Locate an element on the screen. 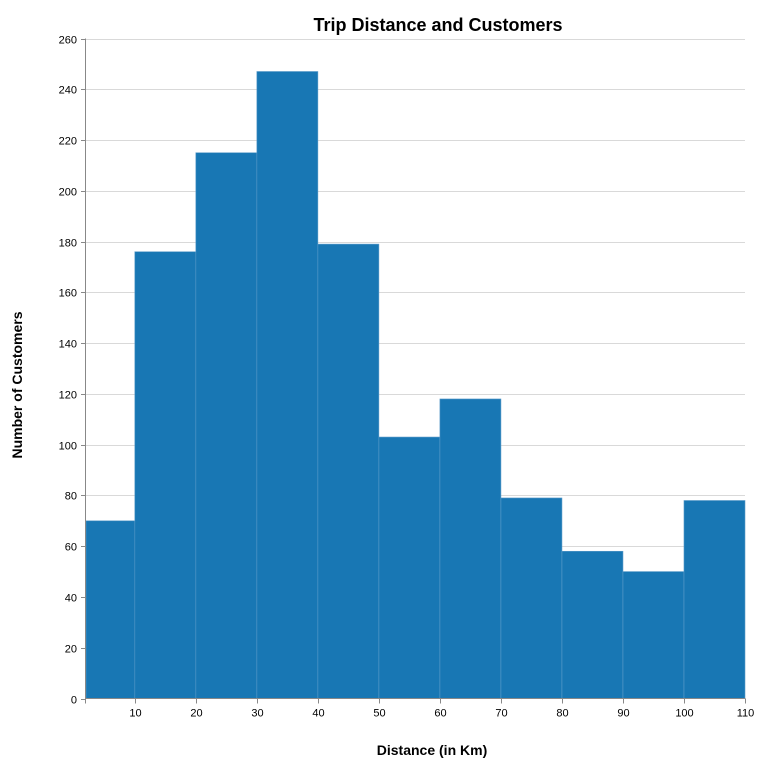  chart-title: Trip Distance and Customers is located at coordinates (437, 25).